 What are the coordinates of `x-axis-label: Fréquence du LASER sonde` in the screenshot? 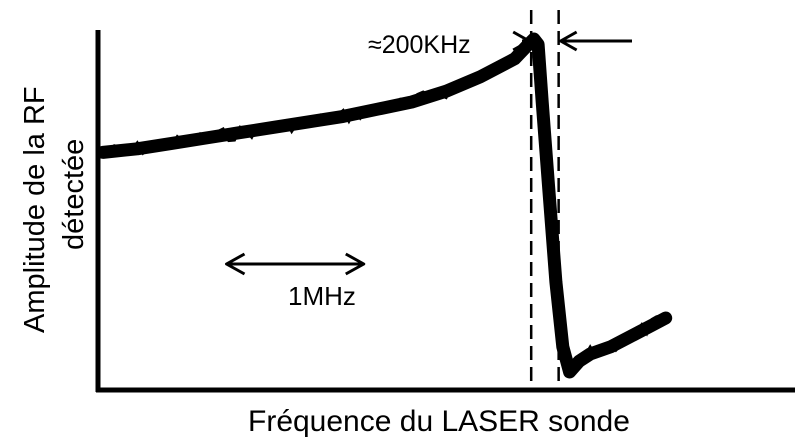 It's located at (439, 421).